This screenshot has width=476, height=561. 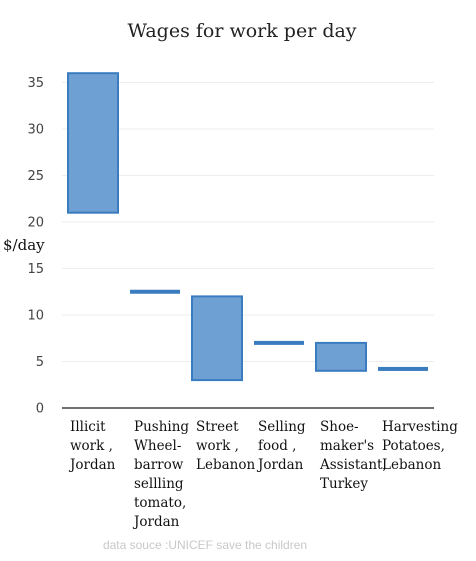 I want to click on y-axis-ticks: 0 5 10 15 20 25 30 35, so click(x=35, y=246).